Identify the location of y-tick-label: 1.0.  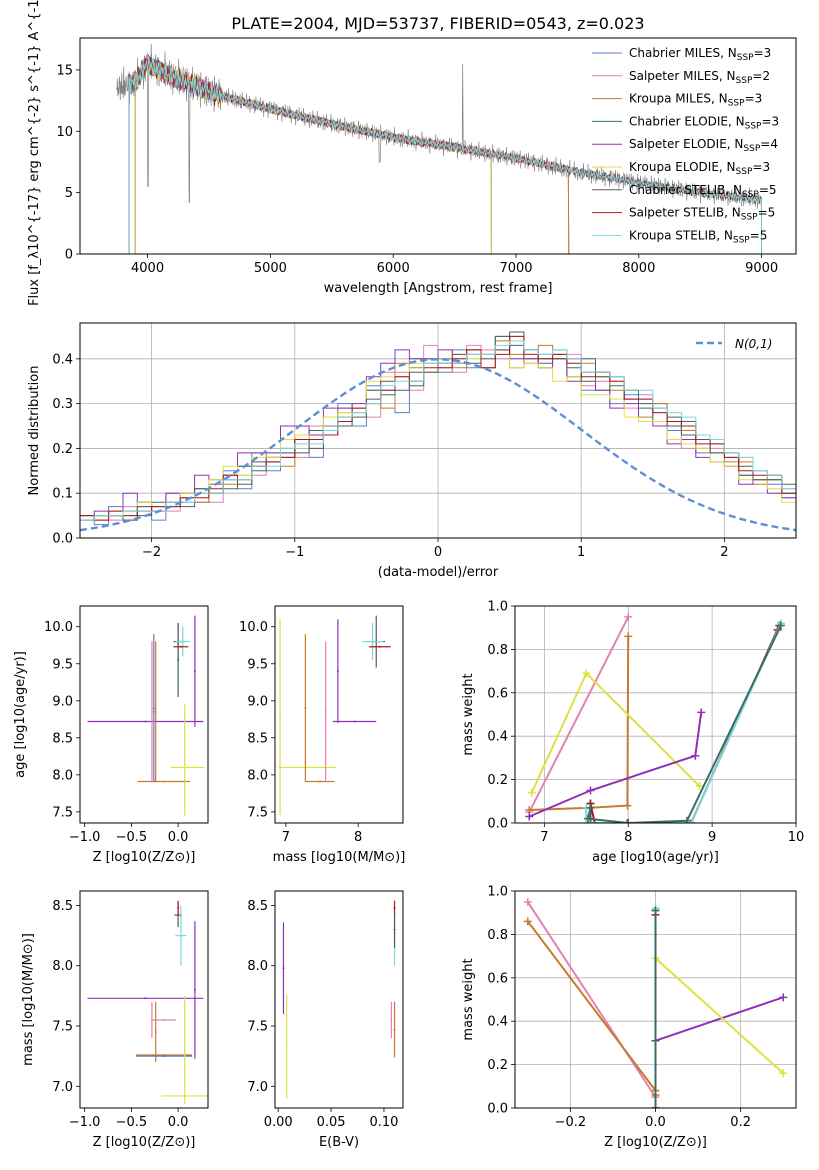
(497, 892).